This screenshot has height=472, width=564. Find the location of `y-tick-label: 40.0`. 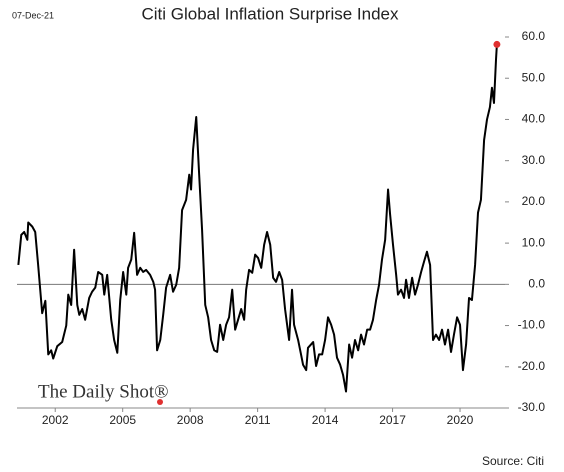

y-tick-label: 40.0 is located at coordinates (534, 119).